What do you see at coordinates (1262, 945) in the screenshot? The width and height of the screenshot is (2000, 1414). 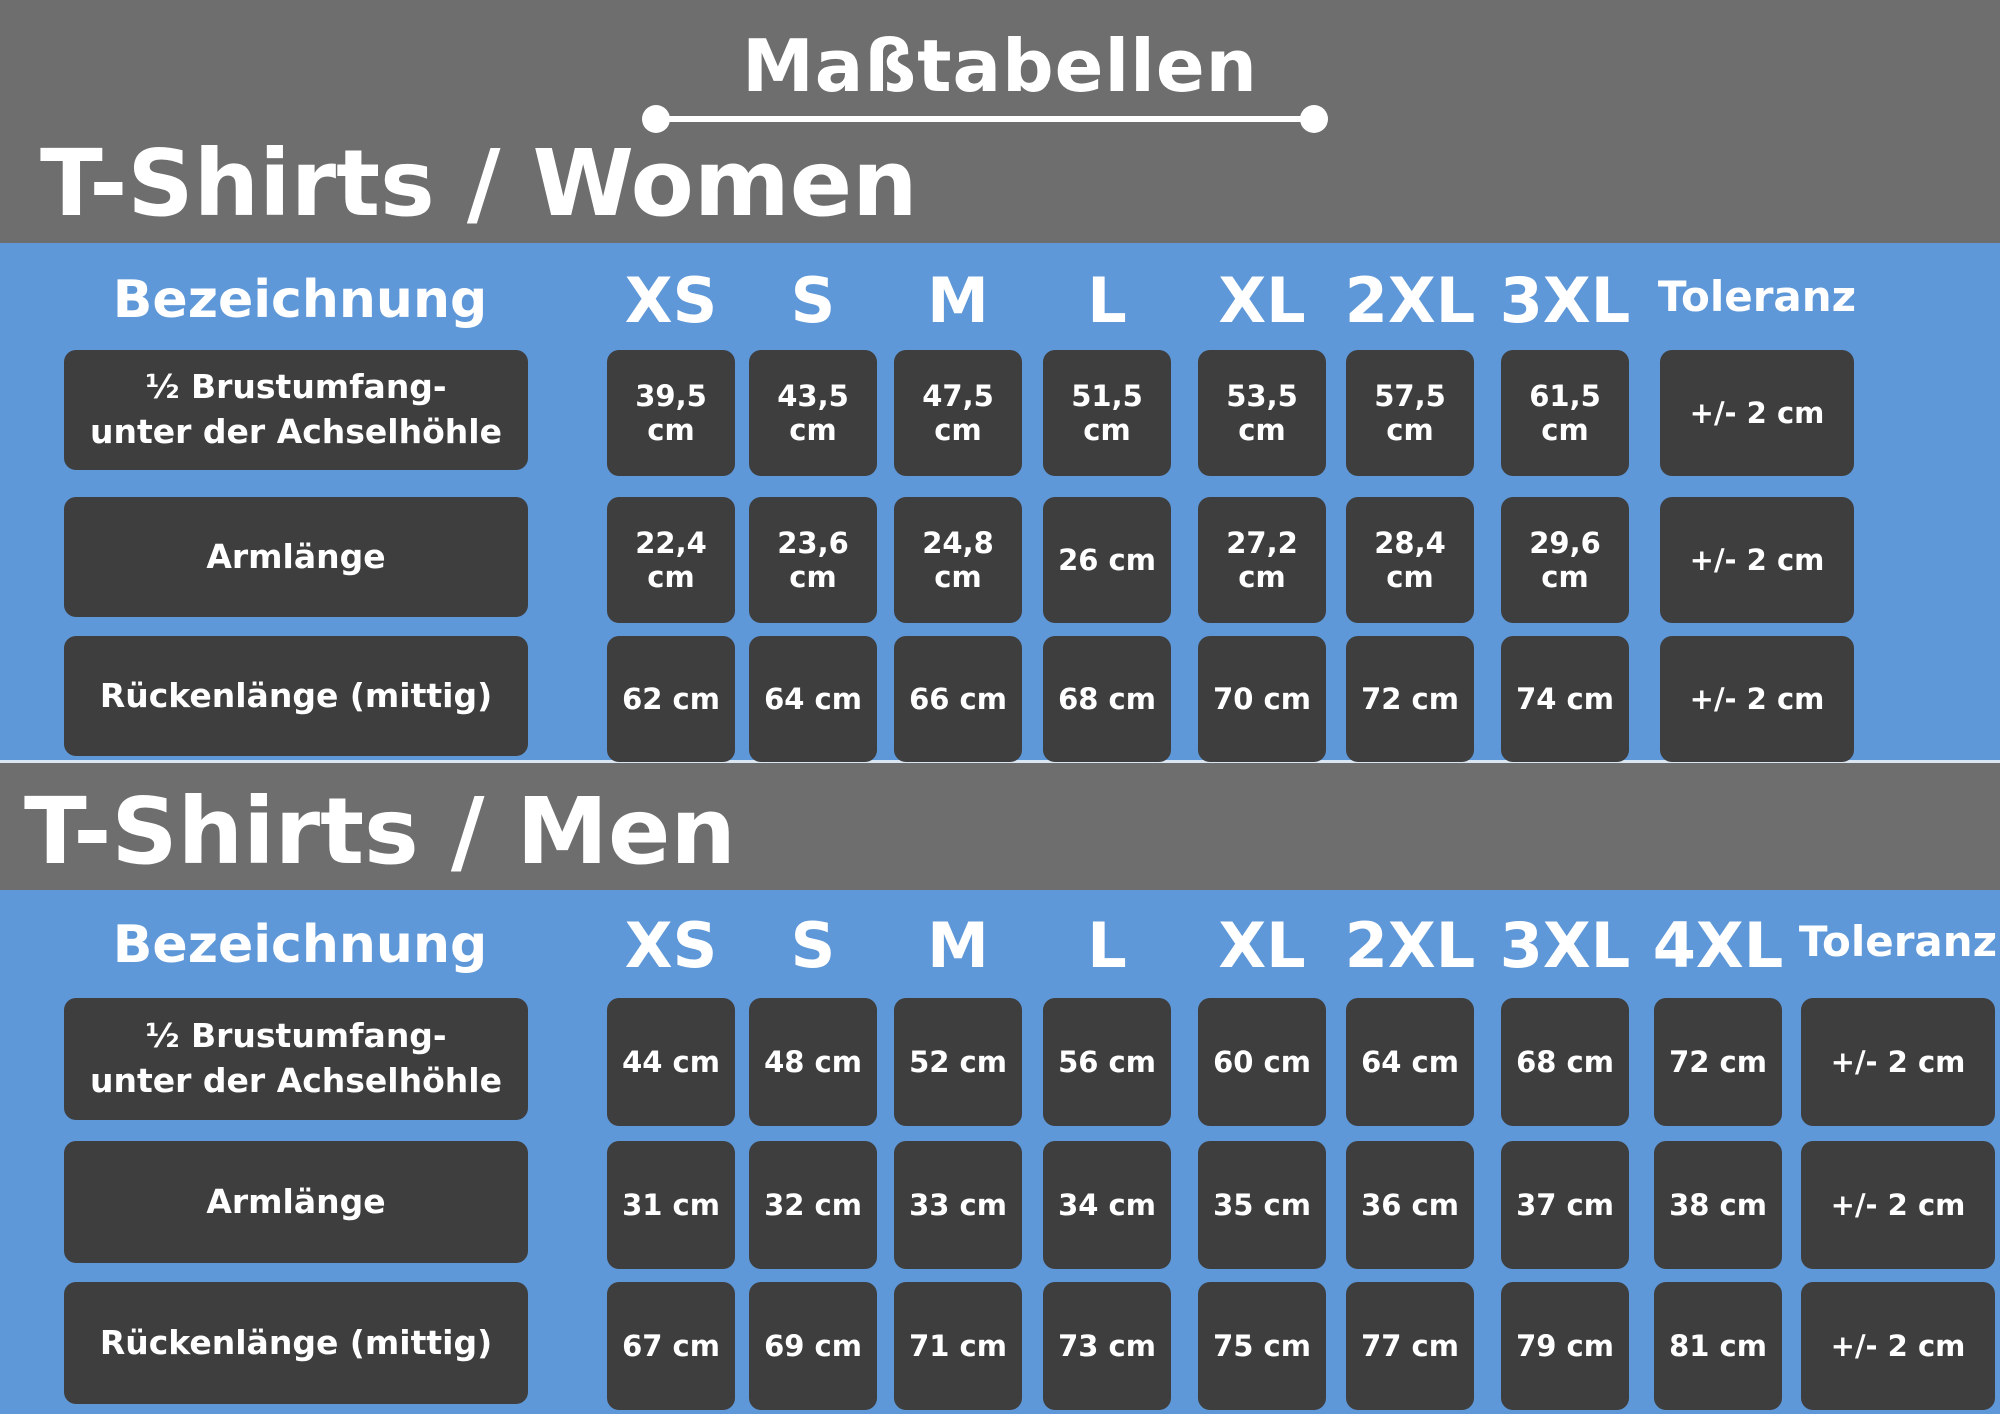 I see `men-size-header-xl: XL` at bounding box center [1262, 945].